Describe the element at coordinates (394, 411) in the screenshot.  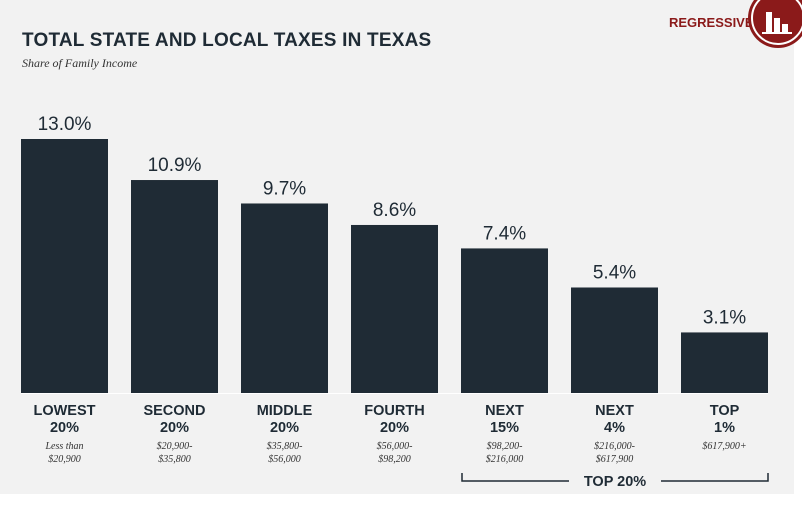
I see `category-label: FOURTH` at that location.